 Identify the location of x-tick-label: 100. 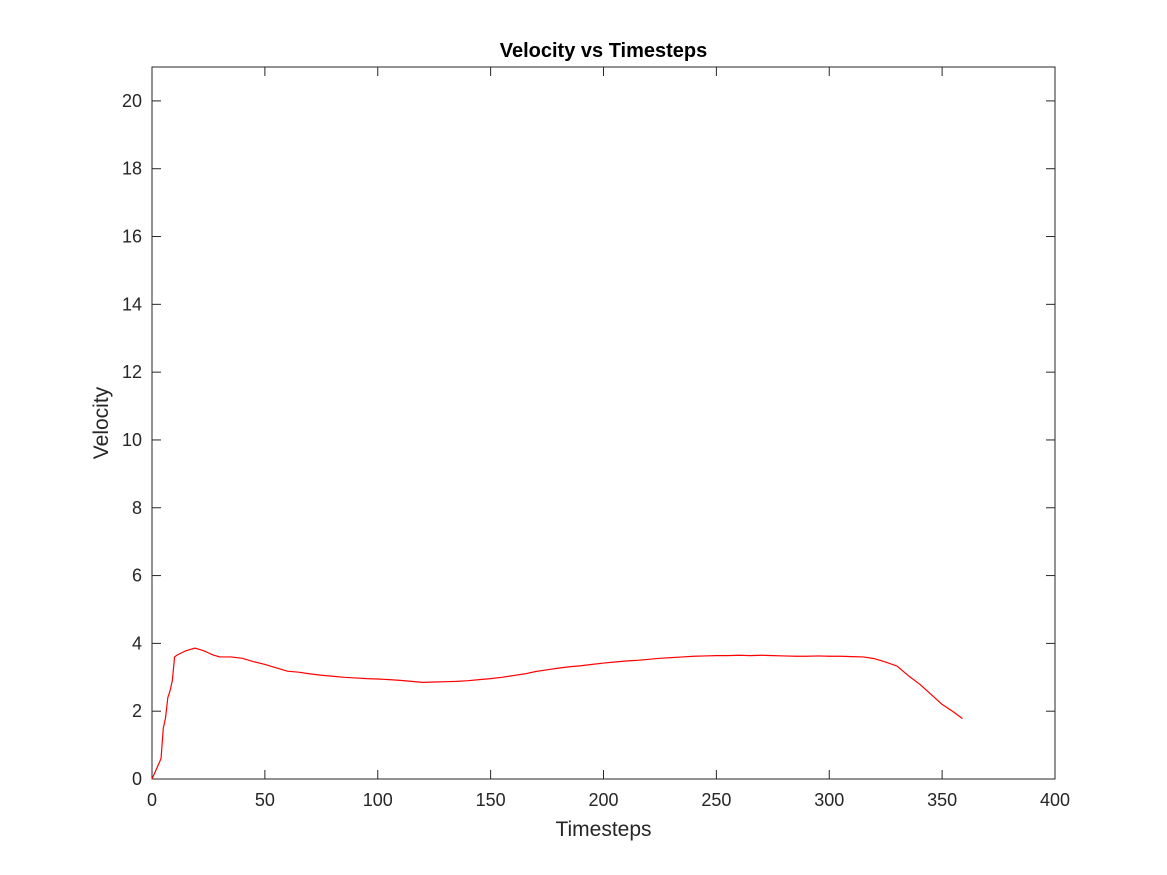
(378, 800).